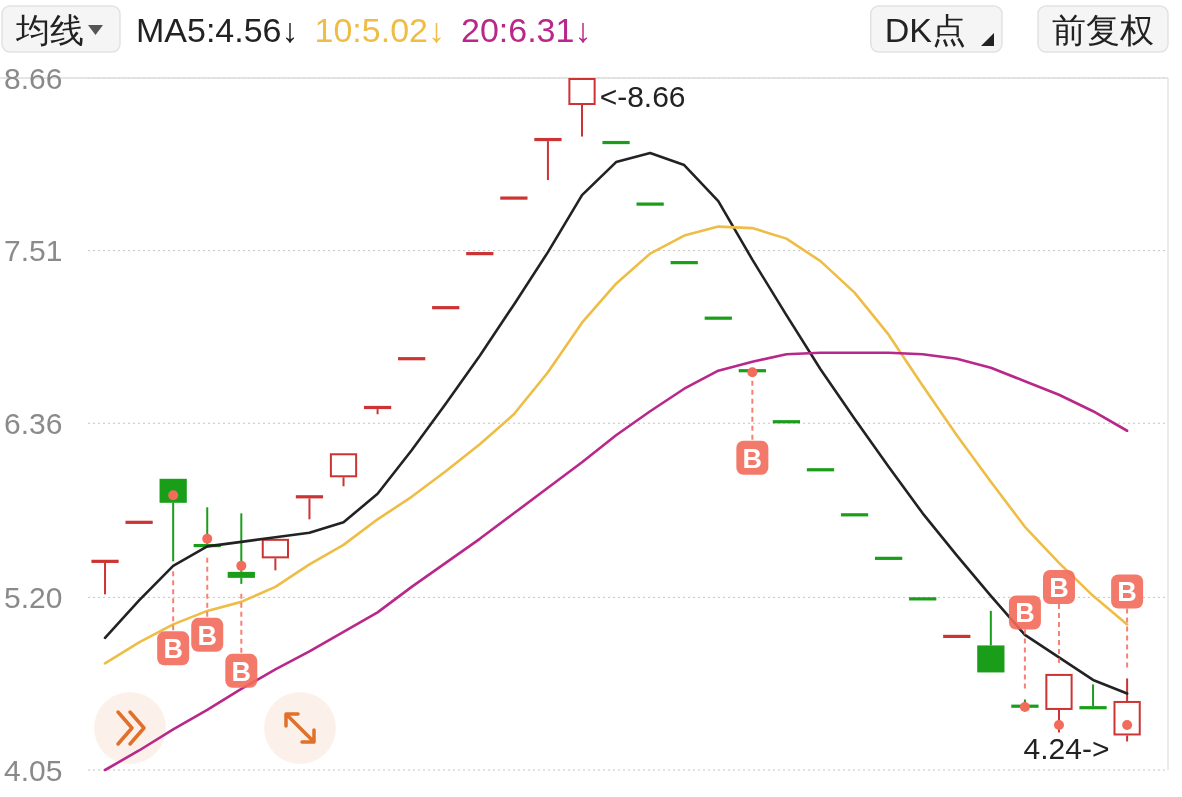 This screenshot has width=1182, height=797. I want to click on button: DK点, so click(936, 29).